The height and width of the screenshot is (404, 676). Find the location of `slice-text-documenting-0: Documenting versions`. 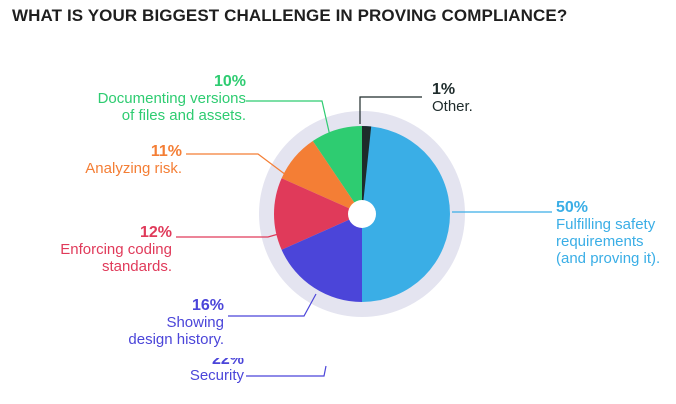

slice-text-documenting-0: Documenting versions is located at coordinates (171, 98).